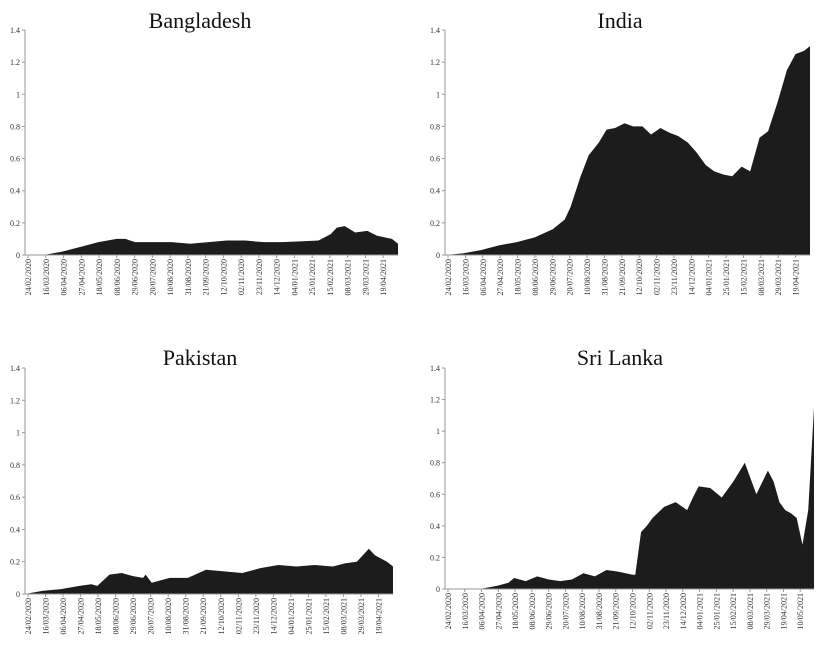  What do you see at coordinates (330, 277) in the screenshot?
I see `chart-1-xtick-label: 15/02/2021` at bounding box center [330, 277].